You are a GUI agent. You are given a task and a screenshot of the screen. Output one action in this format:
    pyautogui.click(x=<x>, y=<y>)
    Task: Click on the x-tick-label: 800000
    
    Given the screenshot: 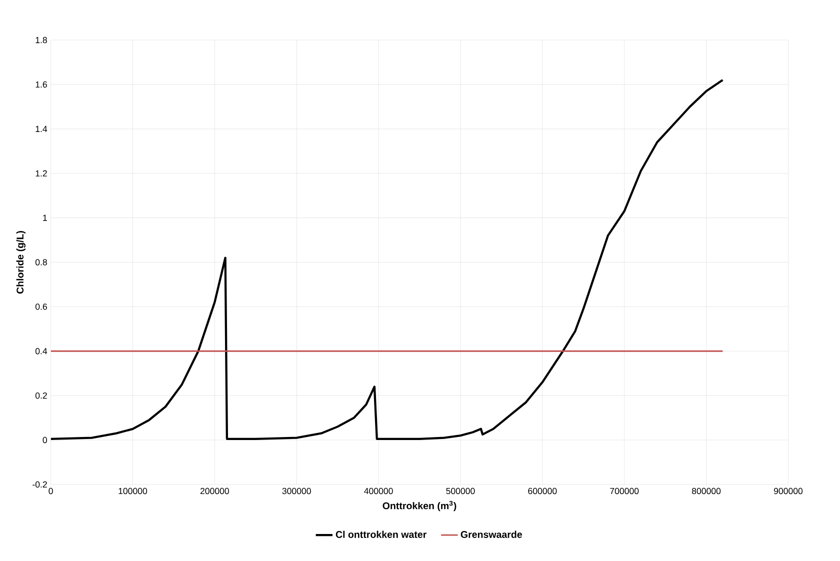 What is the action you would take?
    pyautogui.click(x=706, y=491)
    